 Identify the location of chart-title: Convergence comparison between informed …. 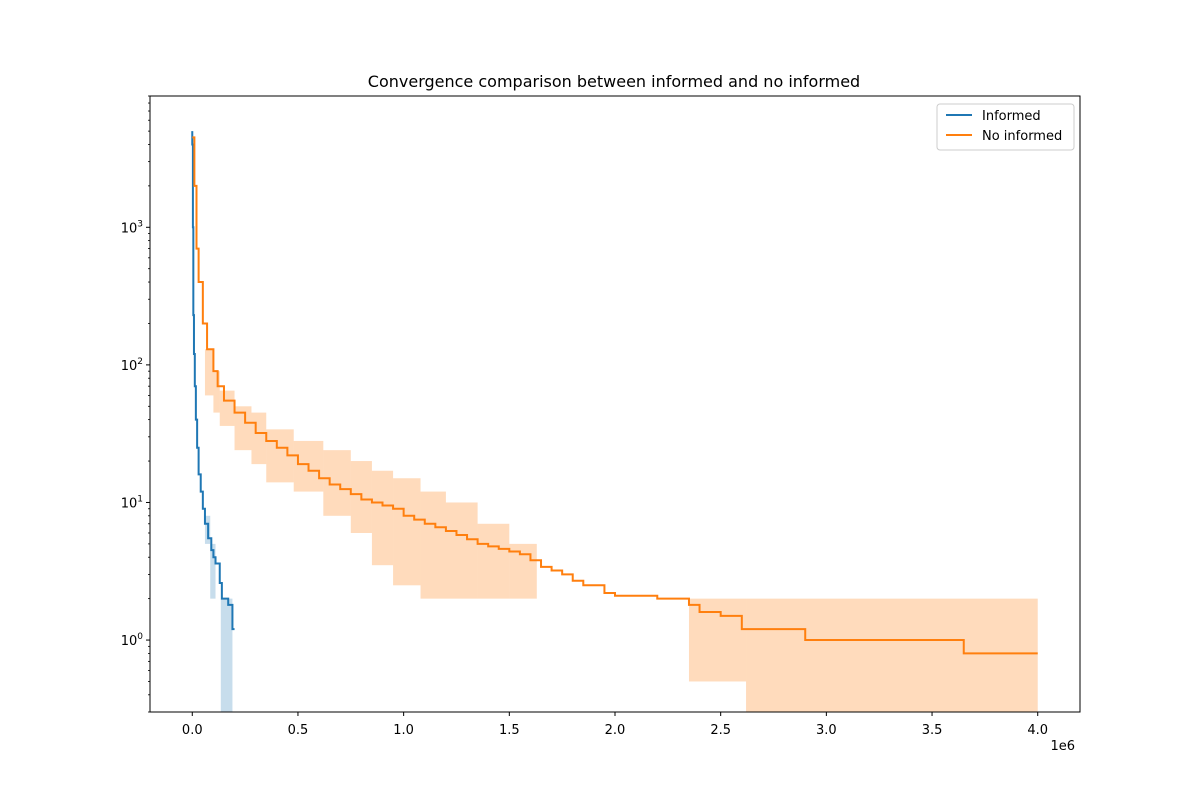
(614, 81).